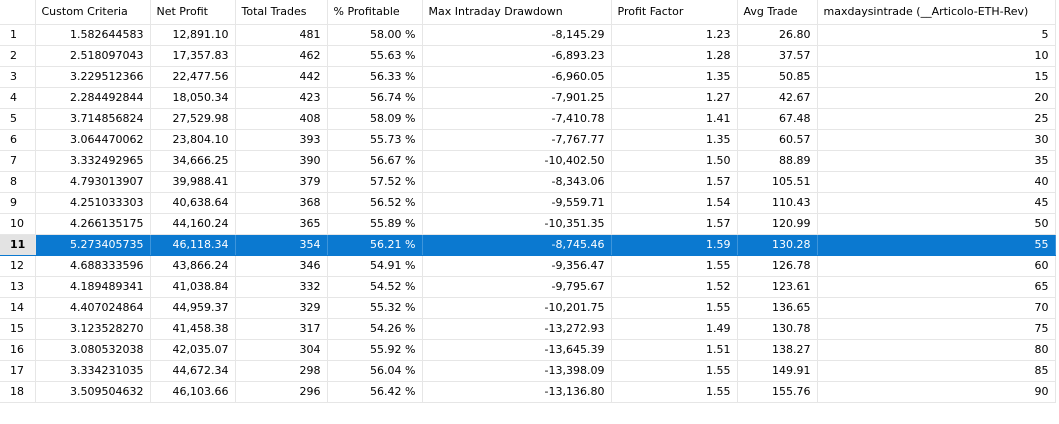 The width and height of the screenshot is (1059, 424). Describe the element at coordinates (281, 224) in the screenshot. I see `cell-total-trades: 365` at that location.